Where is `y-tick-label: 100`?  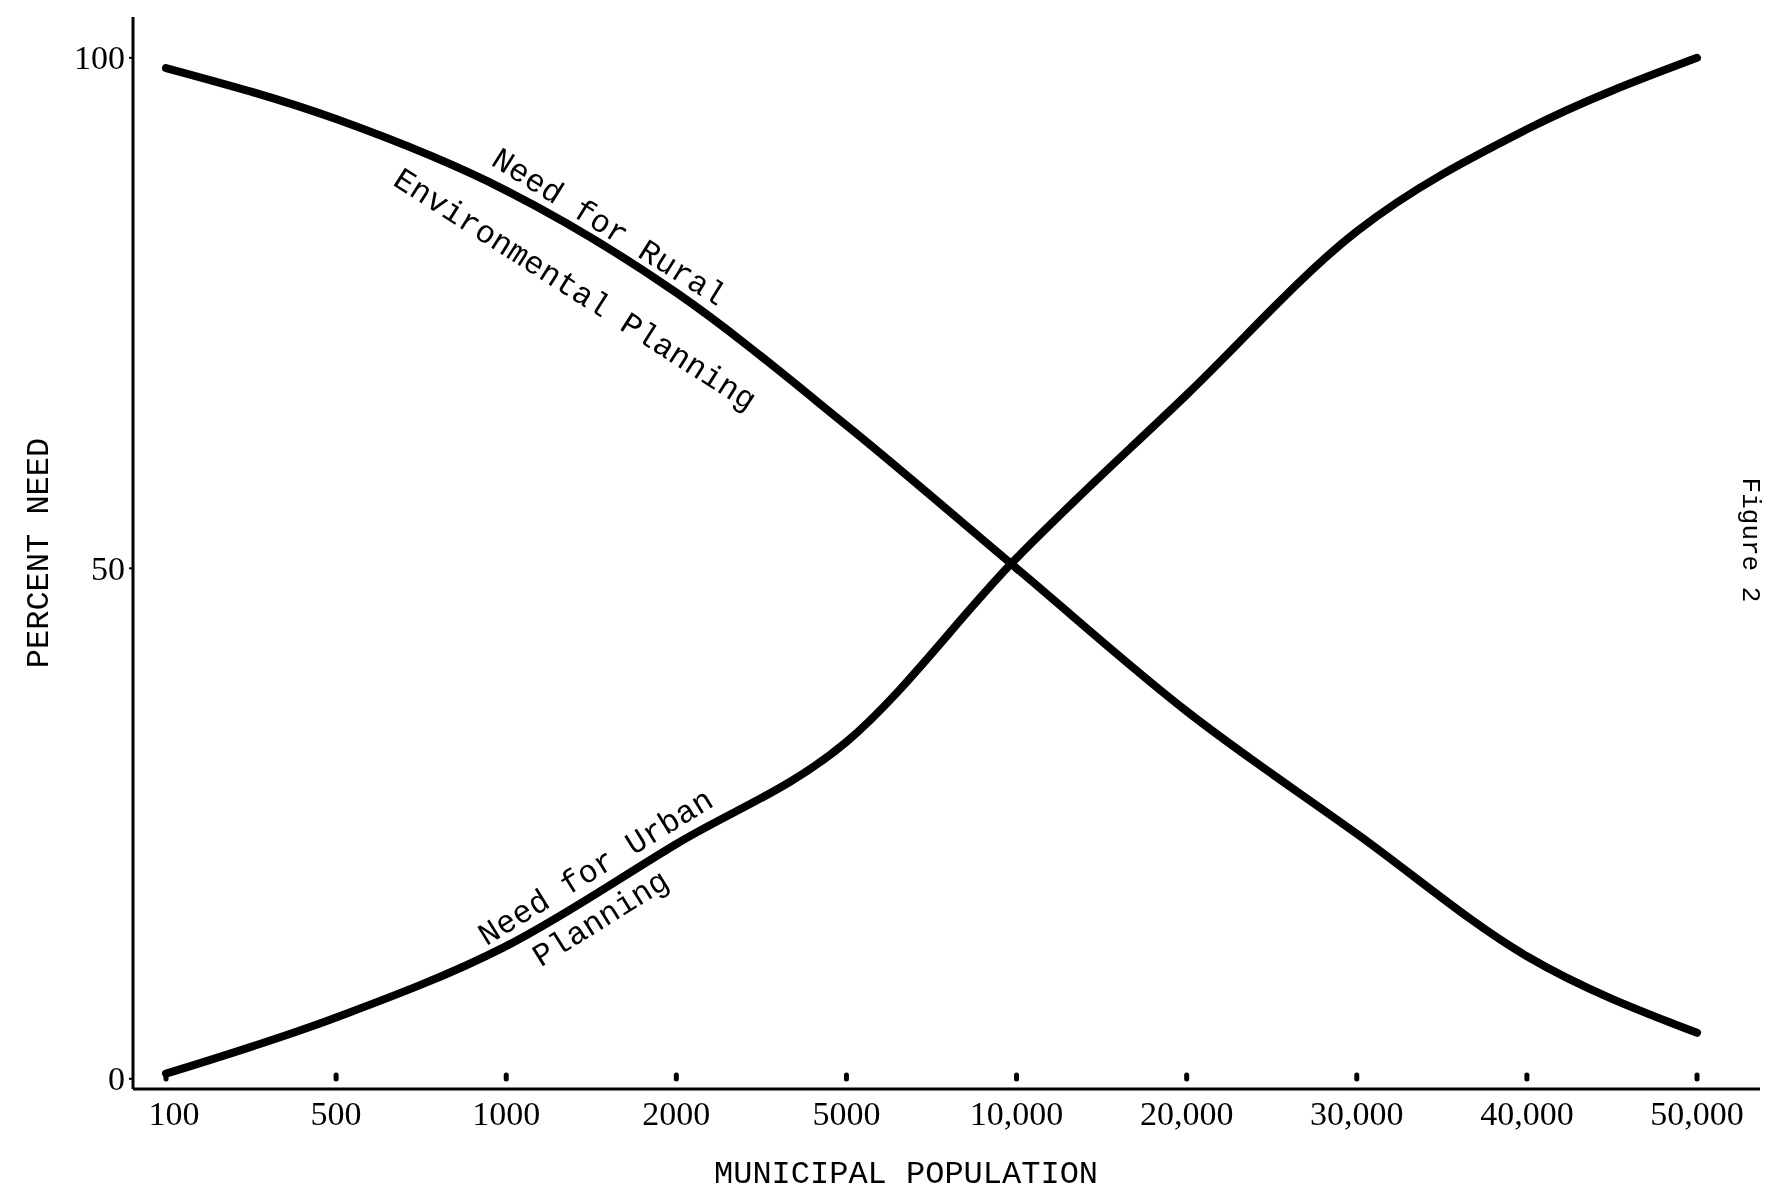
y-tick-label: 100 is located at coordinates (99, 58).